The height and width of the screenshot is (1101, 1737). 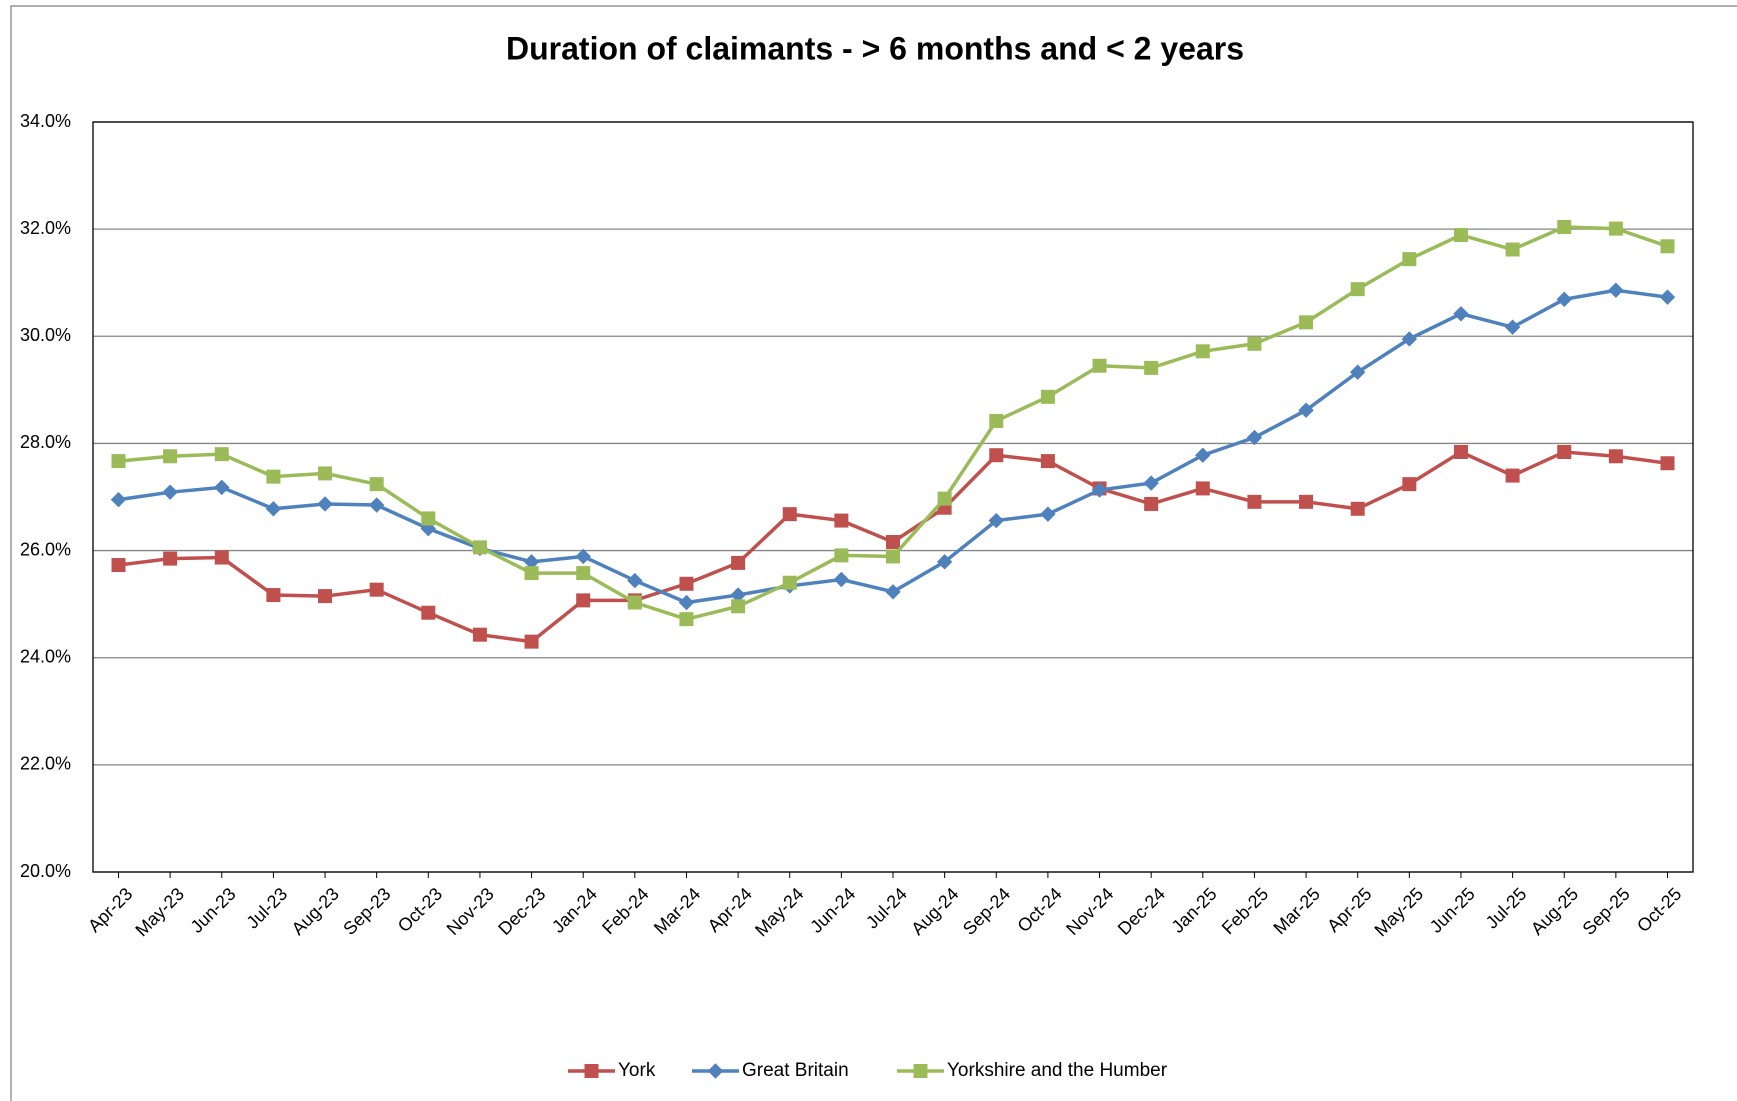 I want to click on x-tick-label: Dec-24, so click(x=1141, y=911).